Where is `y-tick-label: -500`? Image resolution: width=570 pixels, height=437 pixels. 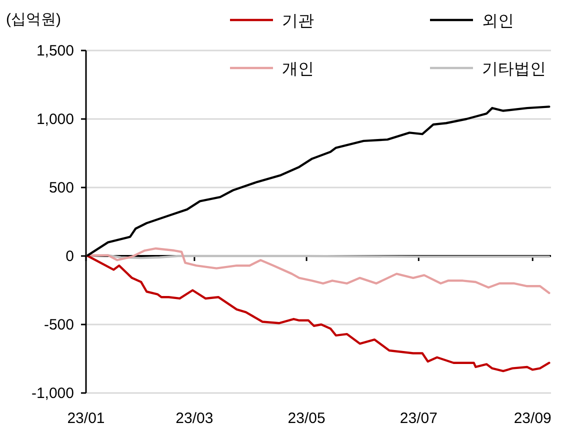 y-tick-label: -500 is located at coordinates (59, 325).